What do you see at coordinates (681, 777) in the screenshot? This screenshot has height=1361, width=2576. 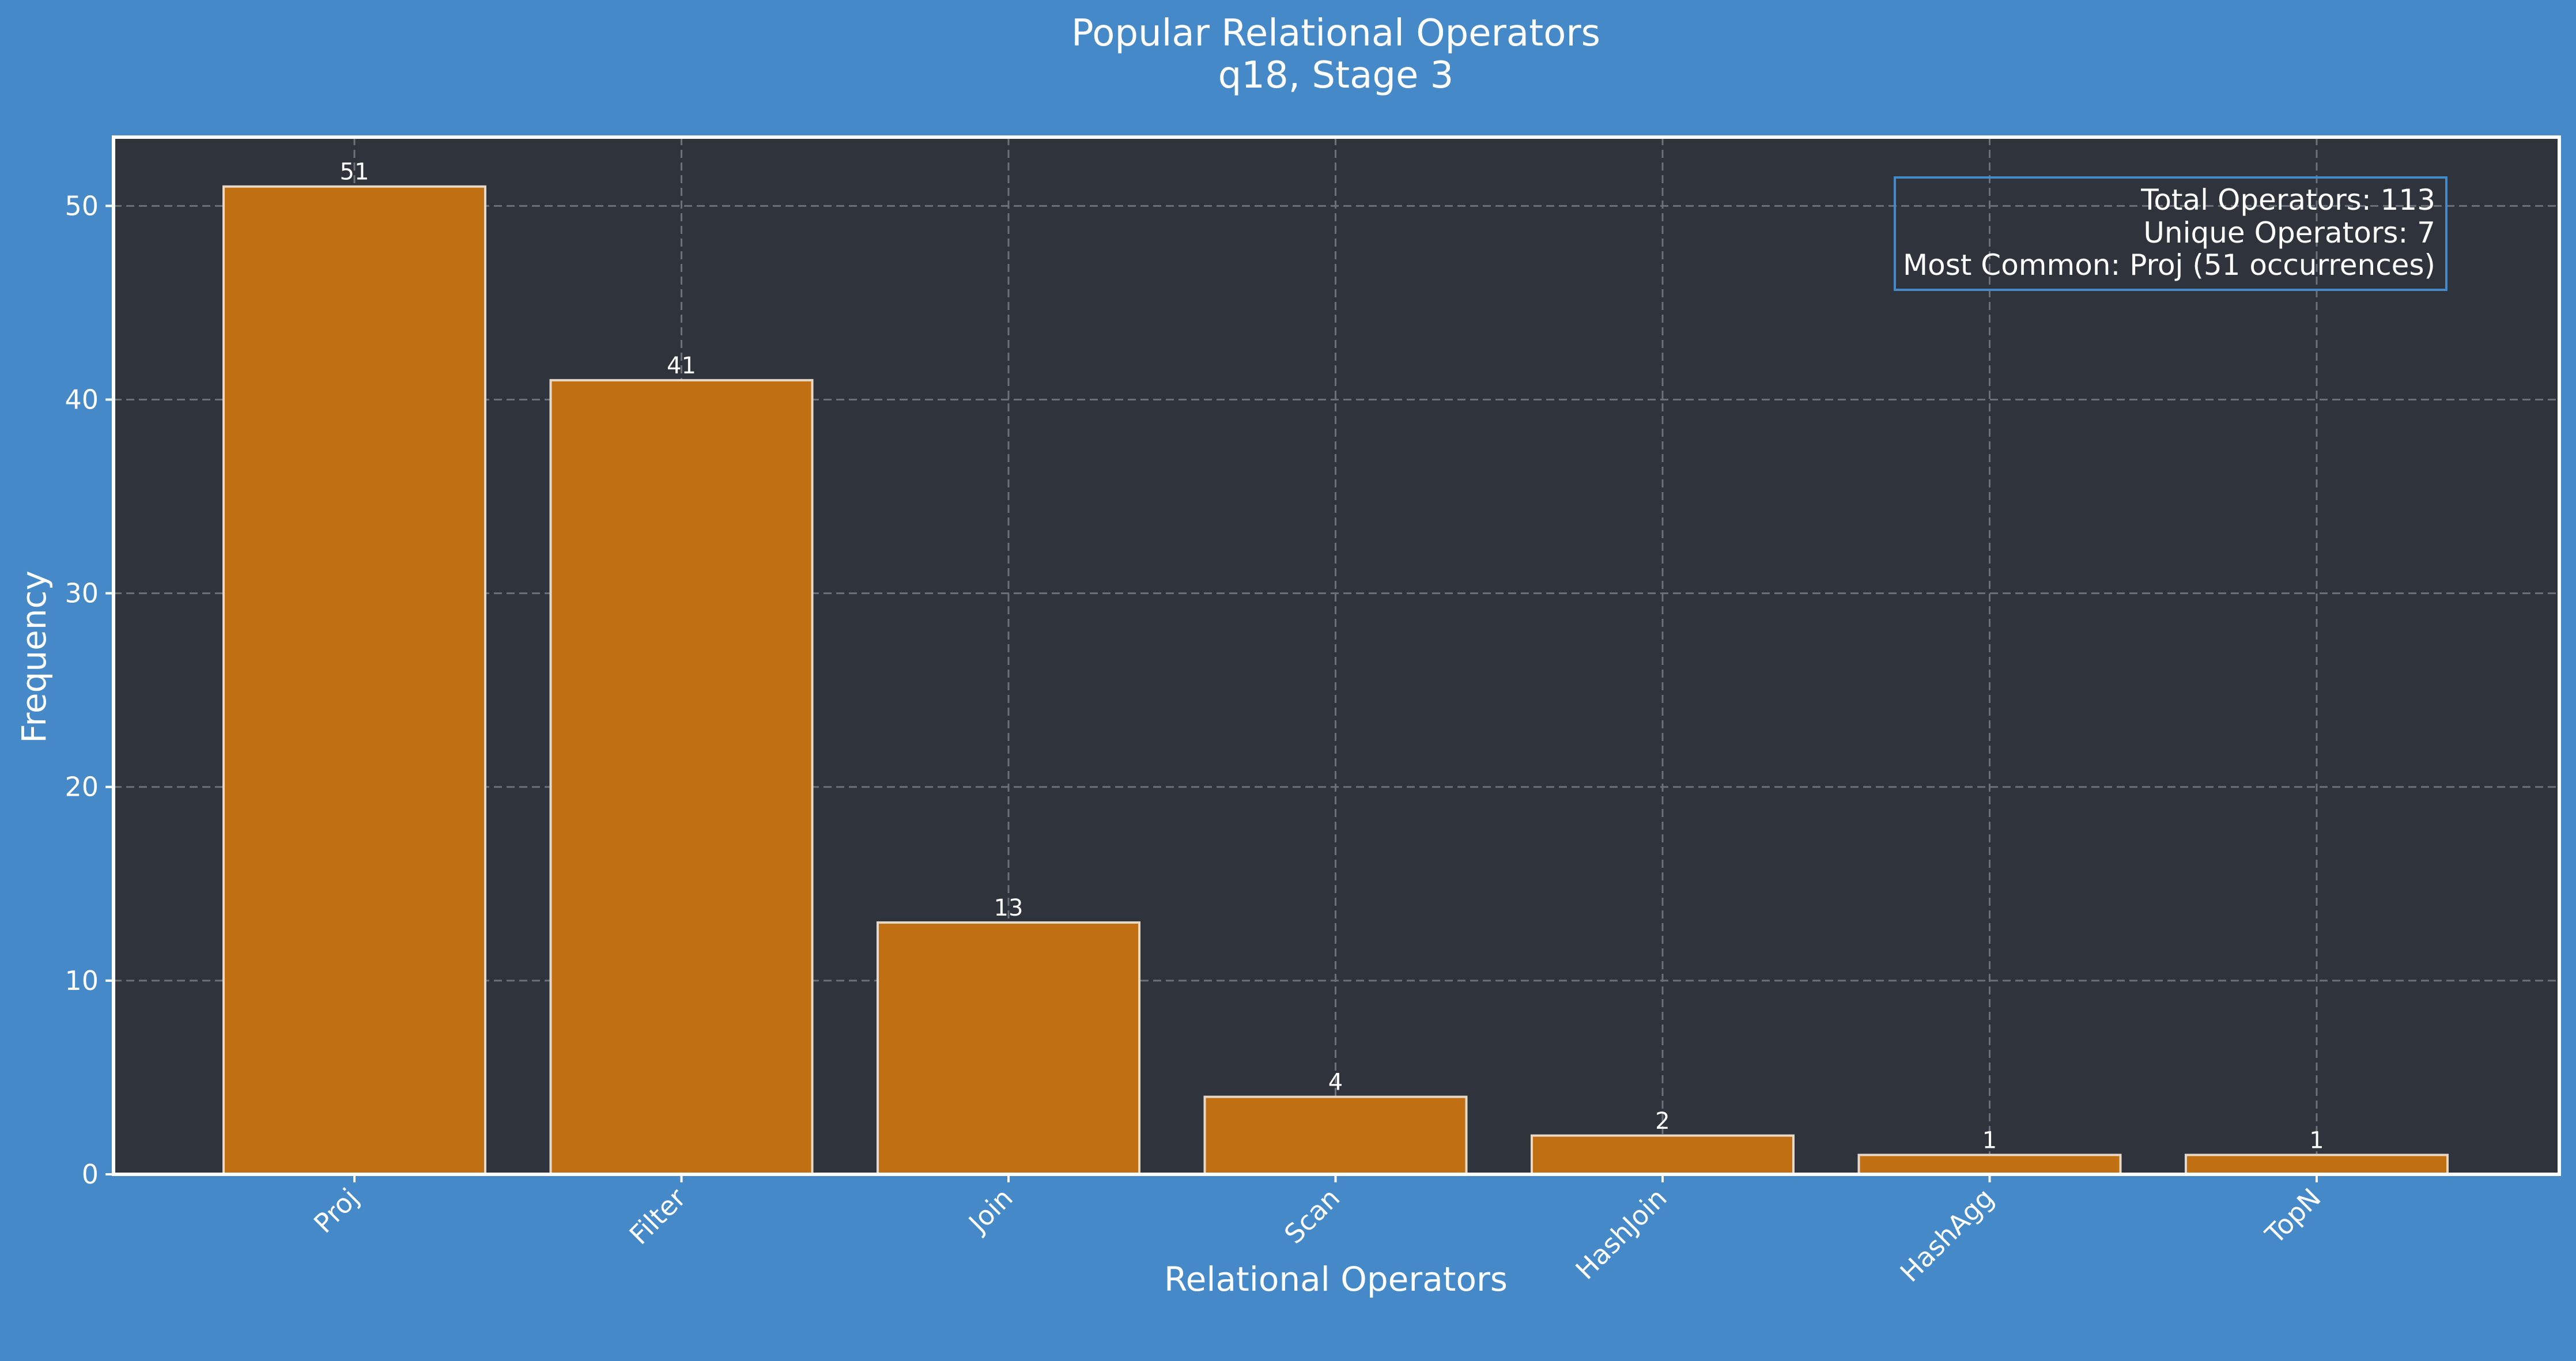 I see `bar-filter` at bounding box center [681, 777].